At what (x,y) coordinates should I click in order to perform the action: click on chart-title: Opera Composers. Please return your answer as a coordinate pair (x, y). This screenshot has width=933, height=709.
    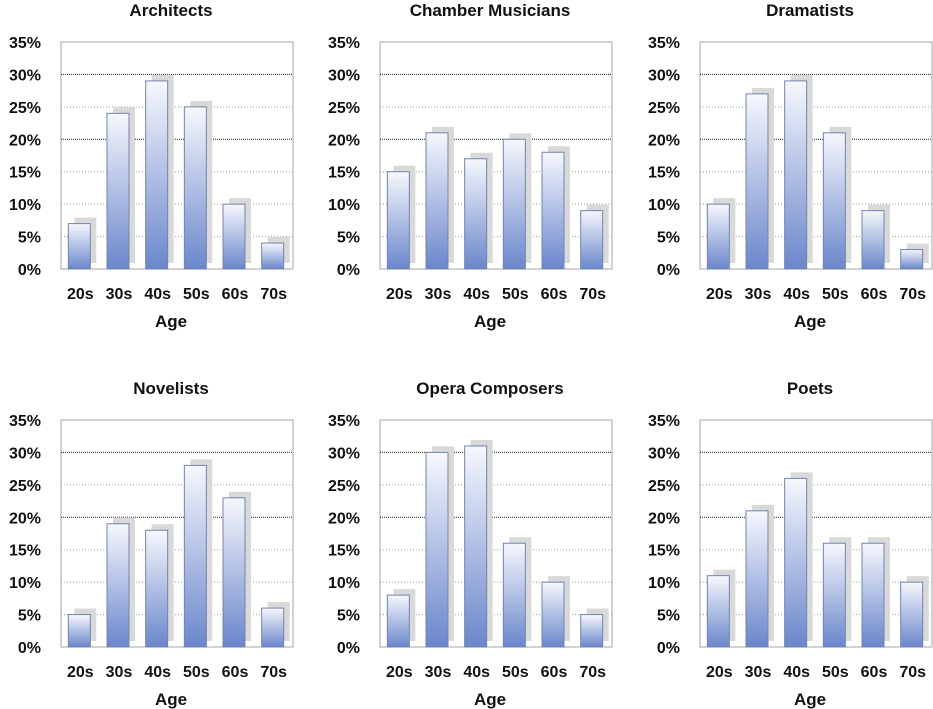
    Looking at the image, I should click on (489, 388).